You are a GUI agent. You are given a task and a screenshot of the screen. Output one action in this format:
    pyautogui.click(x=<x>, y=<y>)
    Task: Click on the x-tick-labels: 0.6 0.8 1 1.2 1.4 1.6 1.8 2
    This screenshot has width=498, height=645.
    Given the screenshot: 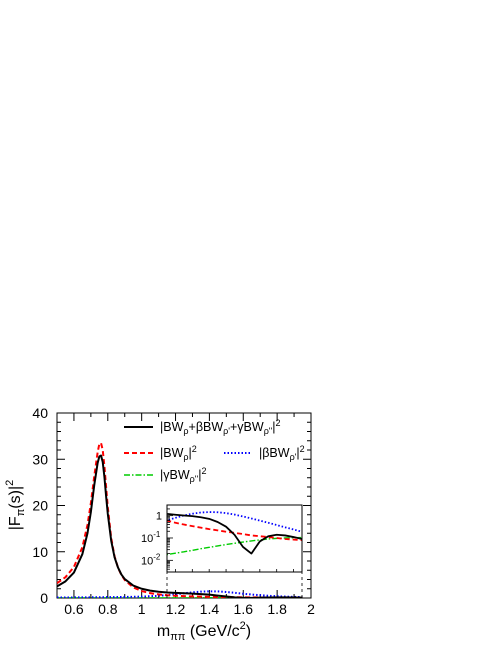 What is the action you would take?
    pyautogui.click(x=189, y=609)
    